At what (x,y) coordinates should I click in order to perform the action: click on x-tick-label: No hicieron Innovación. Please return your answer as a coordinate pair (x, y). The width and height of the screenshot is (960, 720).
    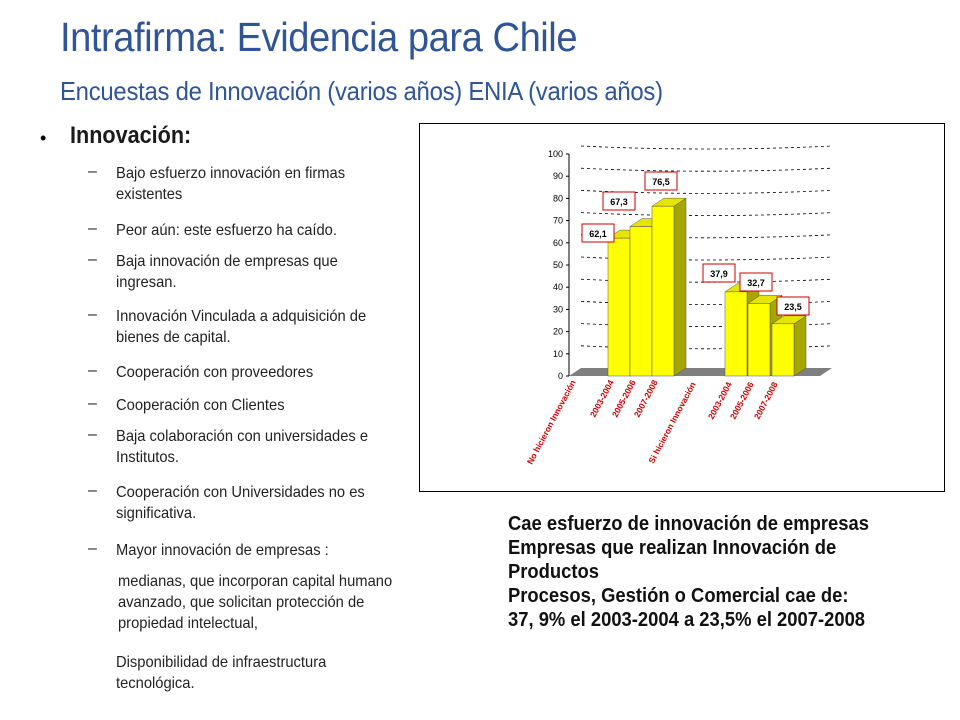
    Looking at the image, I should click on (551, 422).